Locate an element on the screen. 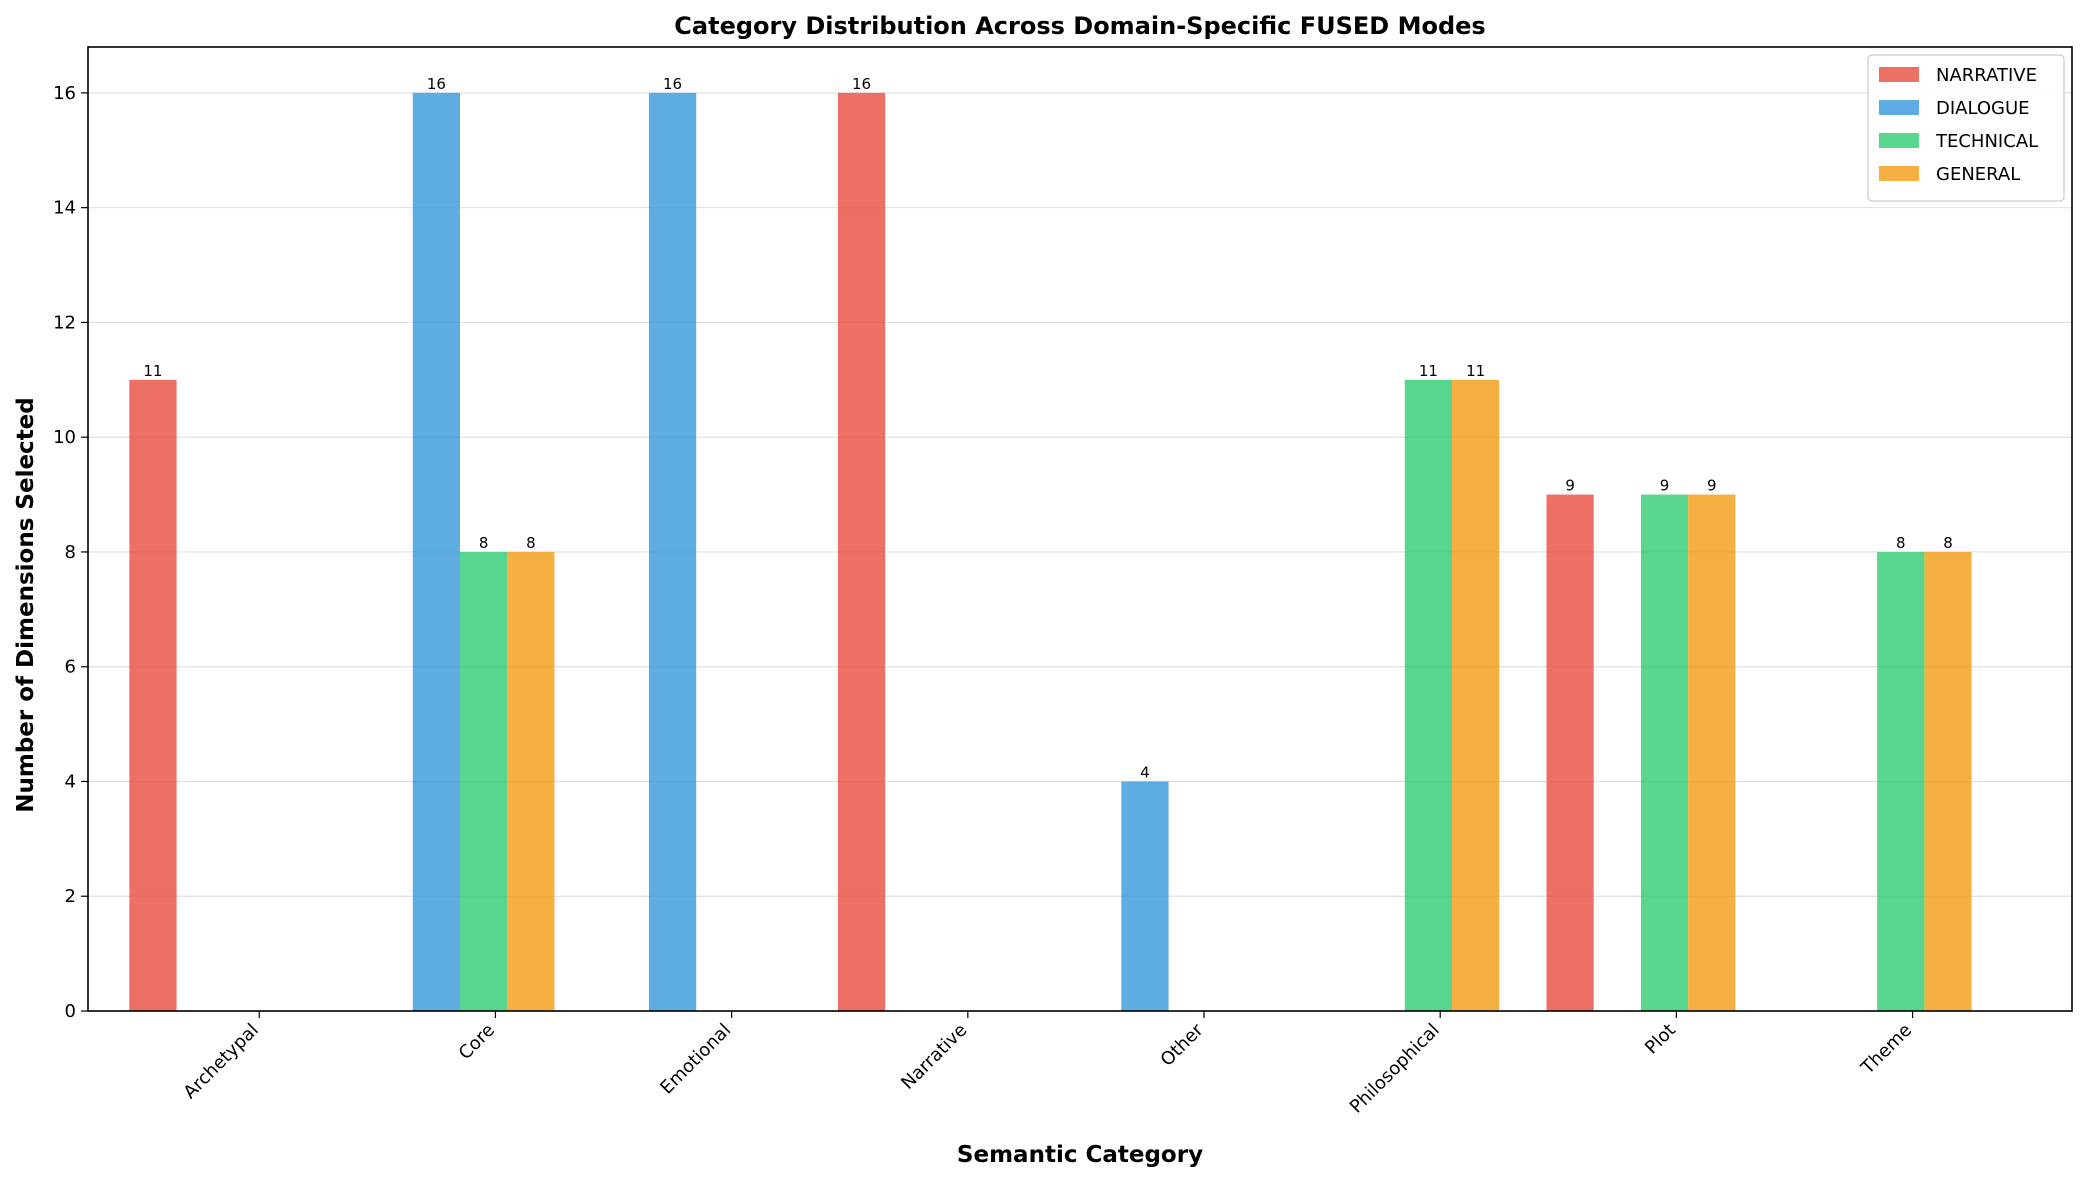 Image resolution: width=2082 pixels, height=1180 pixels. y-axis: 0 2 4 6 8 10 12 14 16 is located at coordinates (70, 552).